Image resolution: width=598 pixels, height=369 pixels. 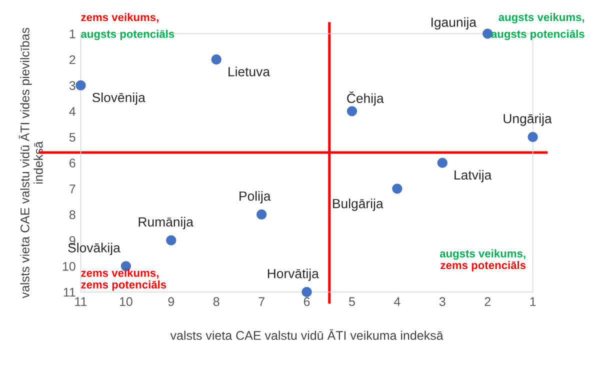 I want to click on x-tick-label: 5, so click(x=352, y=301).